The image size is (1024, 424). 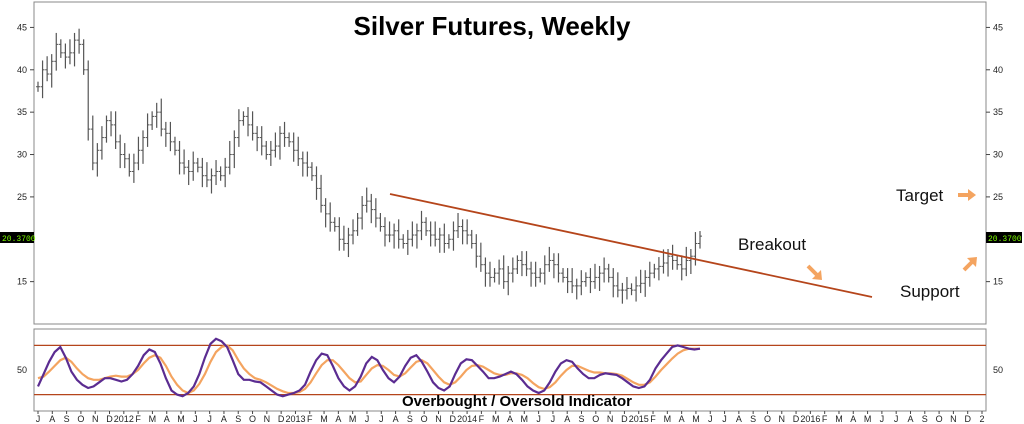 I want to click on y-tick-label-right: 30, so click(x=998, y=155).